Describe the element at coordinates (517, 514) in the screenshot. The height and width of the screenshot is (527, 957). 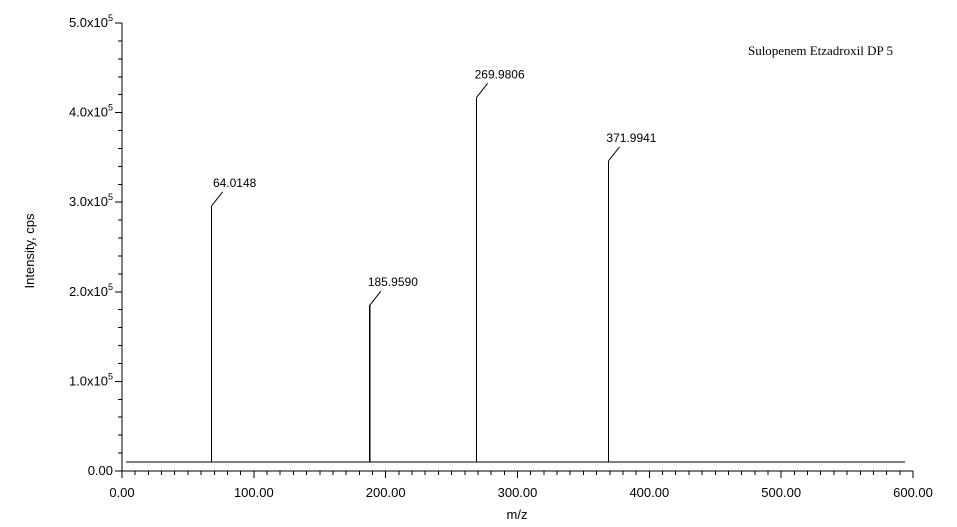
I see `x-axis-title: m/z` at that location.